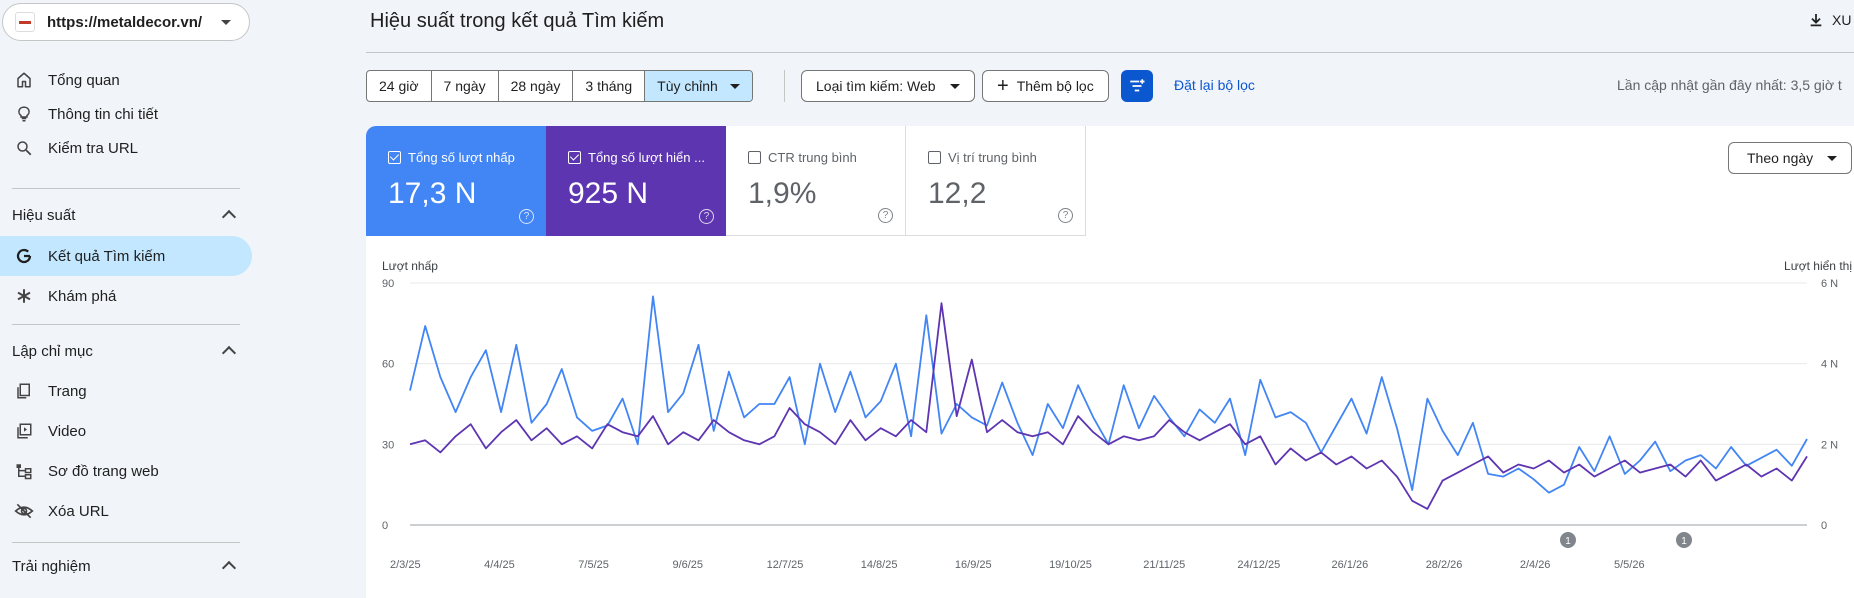 This screenshot has height=598, width=1854. What do you see at coordinates (24, 80) in the screenshot?
I see `home-icon` at bounding box center [24, 80].